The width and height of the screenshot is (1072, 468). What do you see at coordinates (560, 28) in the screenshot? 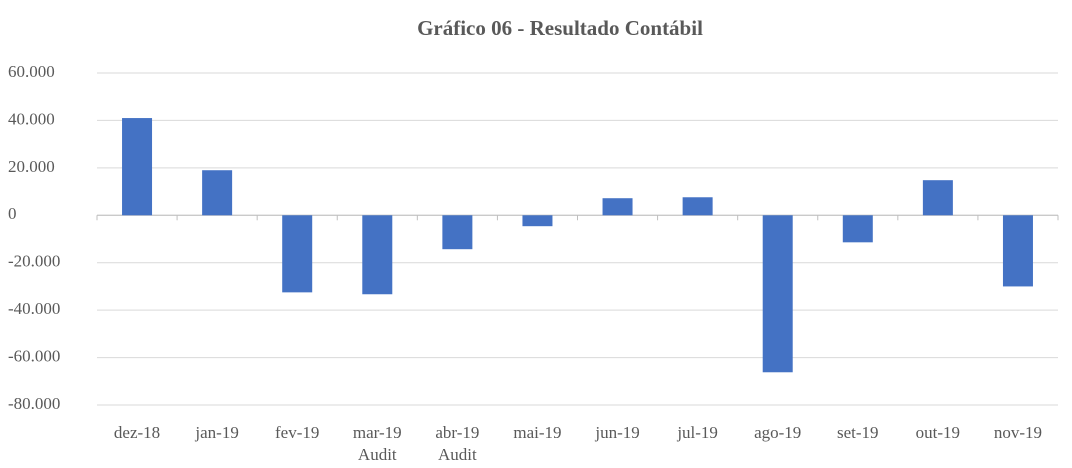
I see `chart-title: Gráfico 06 - Resultado Contábil` at bounding box center [560, 28].